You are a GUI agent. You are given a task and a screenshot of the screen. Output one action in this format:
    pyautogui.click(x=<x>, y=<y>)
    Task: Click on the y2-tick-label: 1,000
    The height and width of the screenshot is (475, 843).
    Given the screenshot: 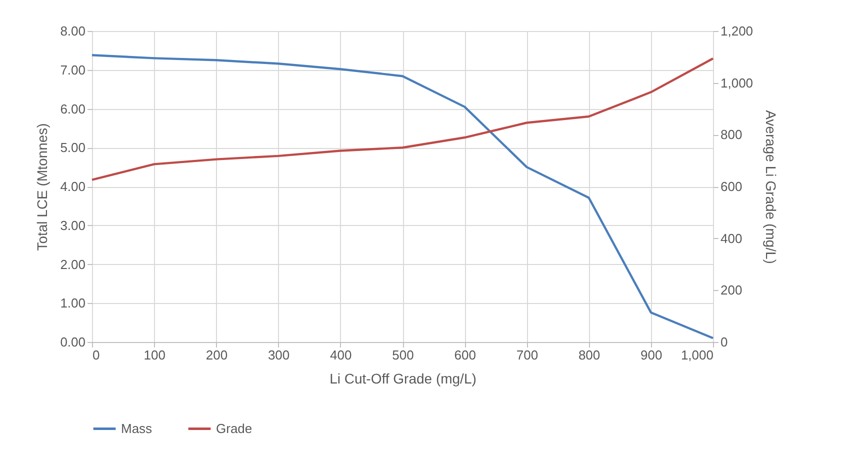 What is the action you would take?
    pyautogui.click(x=737, y=82)
    